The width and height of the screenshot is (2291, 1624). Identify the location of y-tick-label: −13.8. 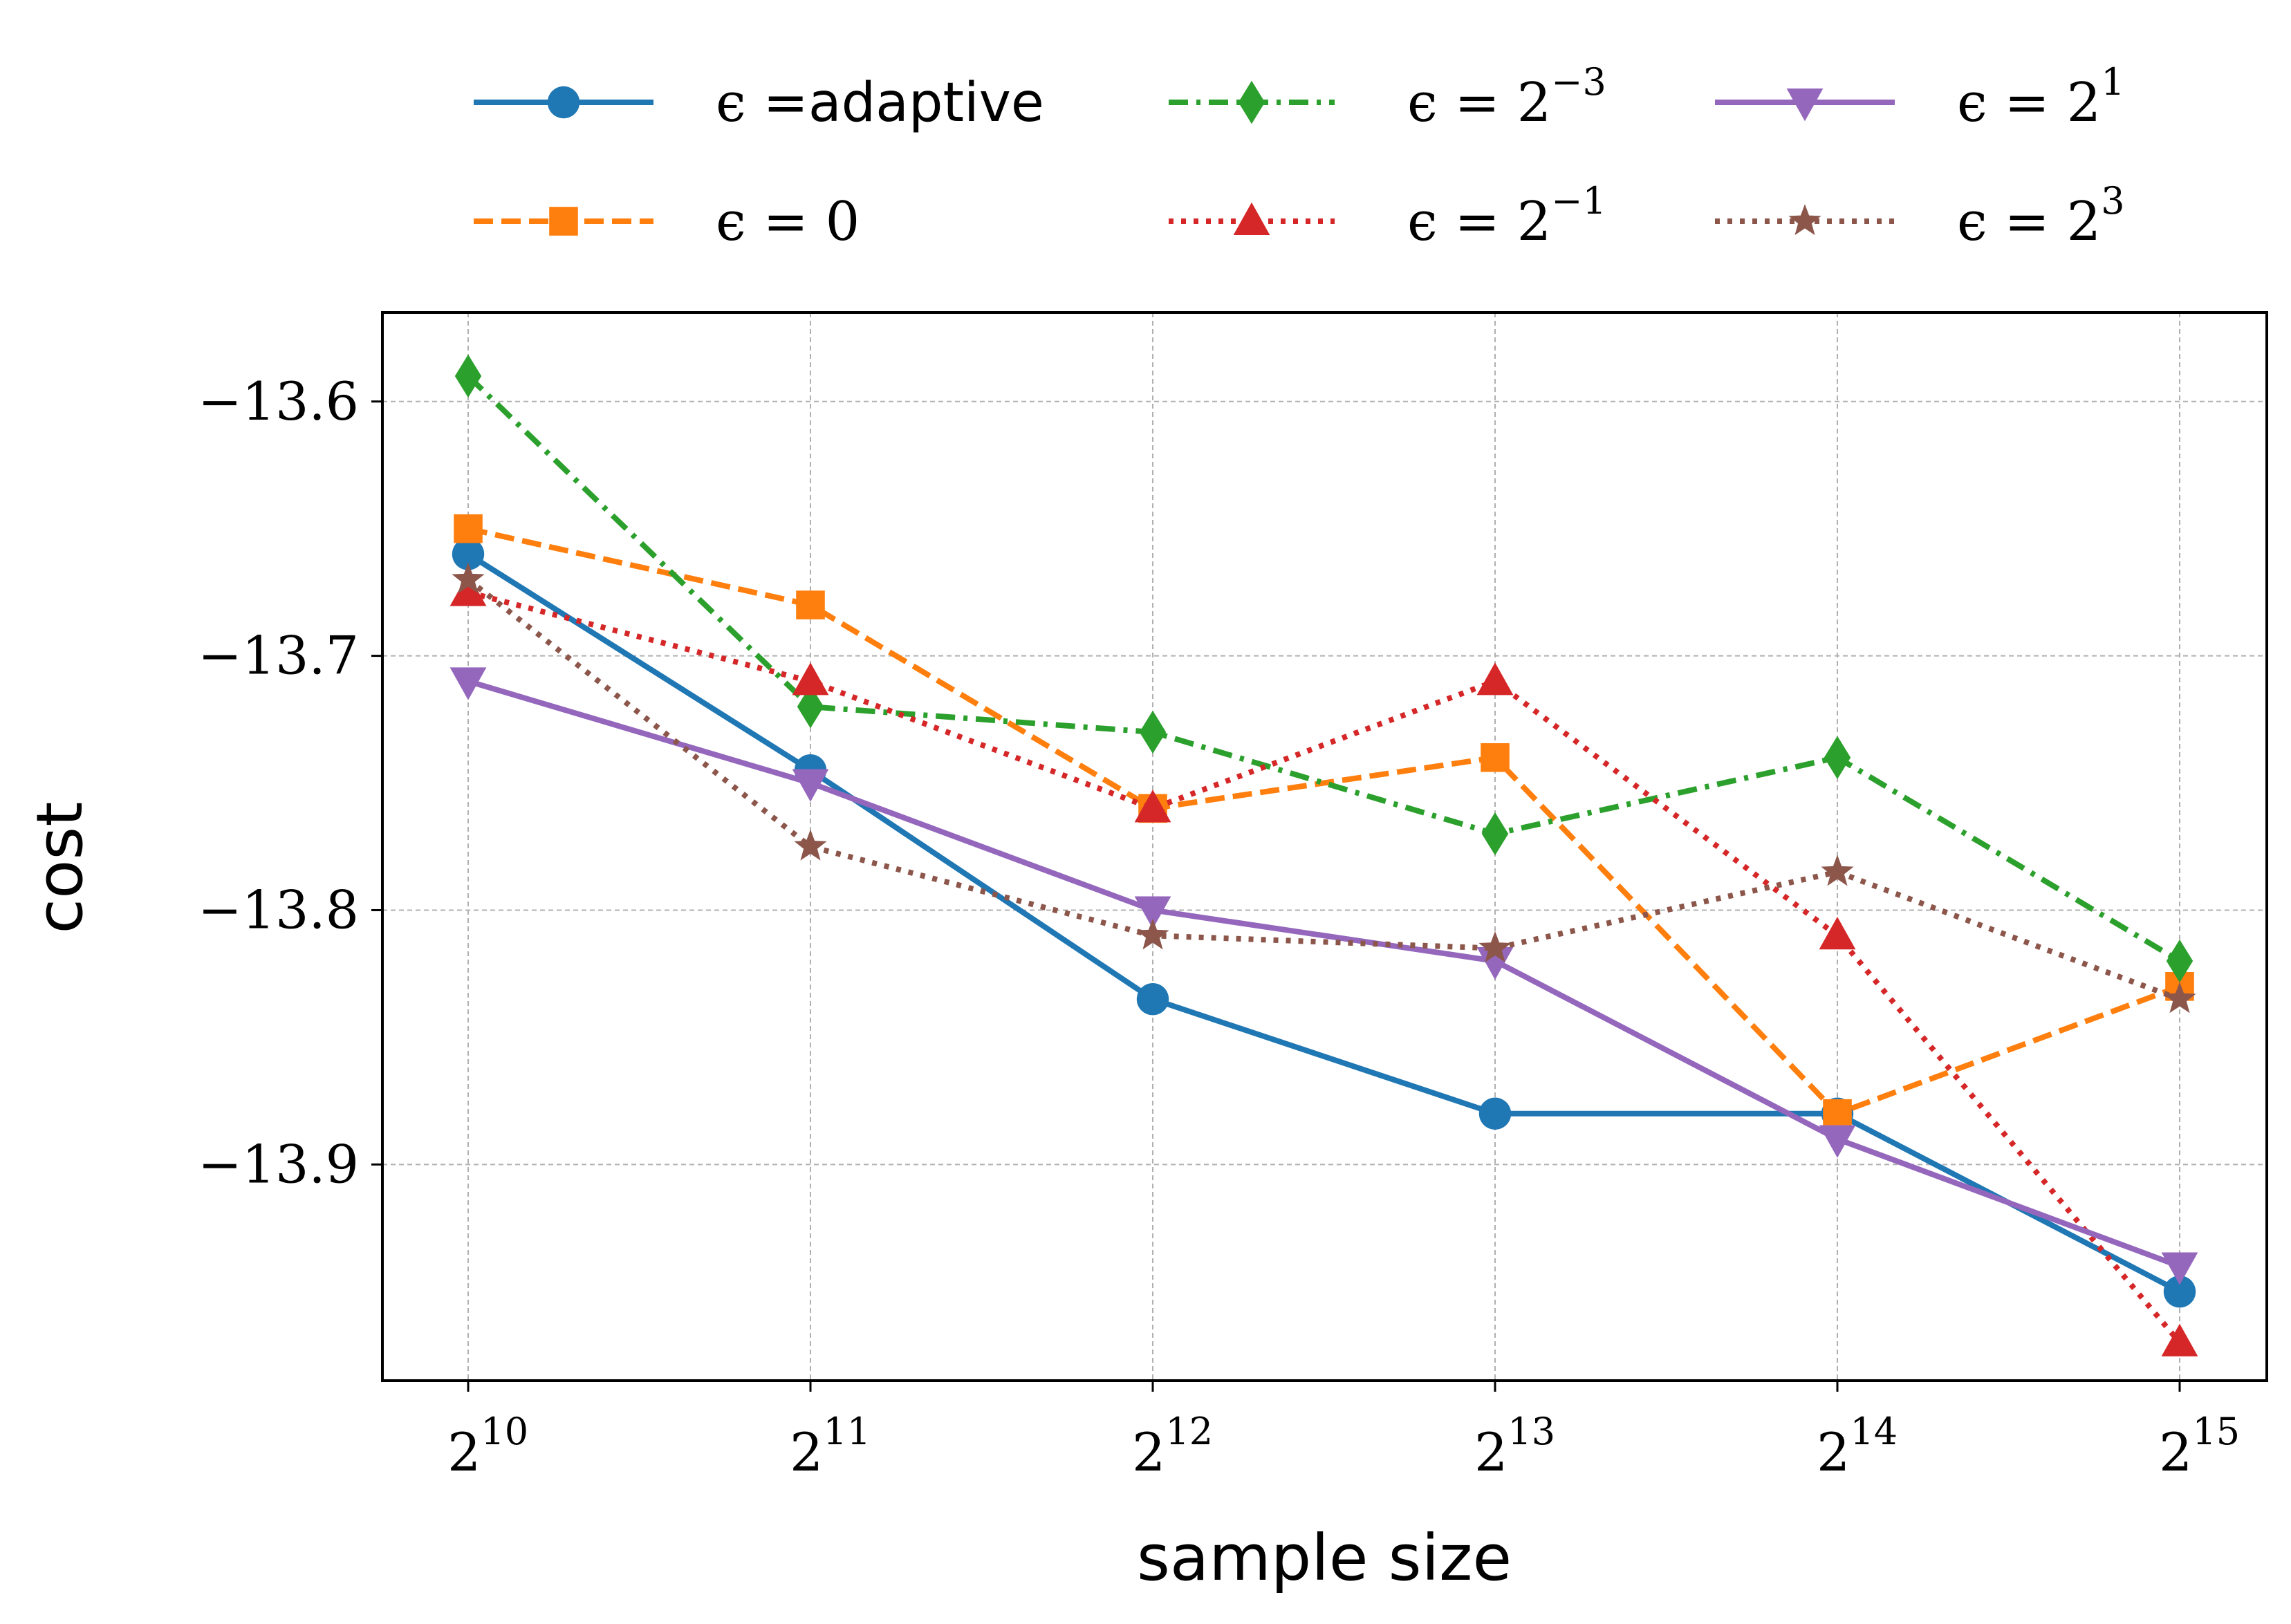
(278, 909).